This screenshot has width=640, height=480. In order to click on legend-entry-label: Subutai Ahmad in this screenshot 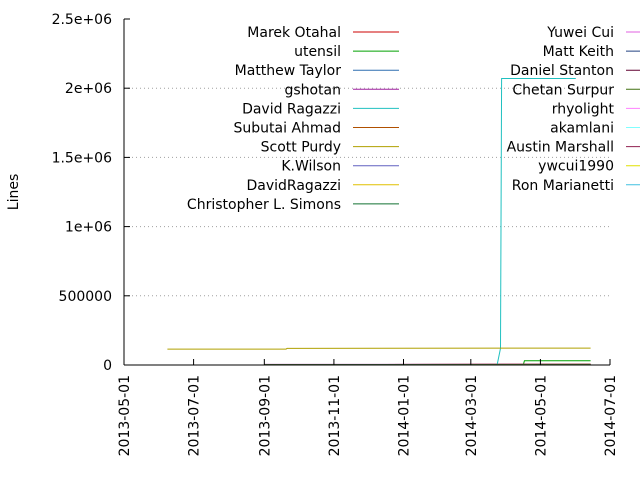, I will do `click(287, 129)`.